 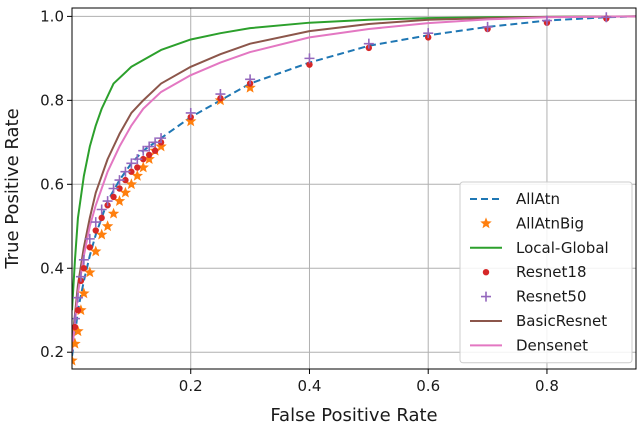 I want to click on legend-label: Densenet, so click(x=552, y=345).